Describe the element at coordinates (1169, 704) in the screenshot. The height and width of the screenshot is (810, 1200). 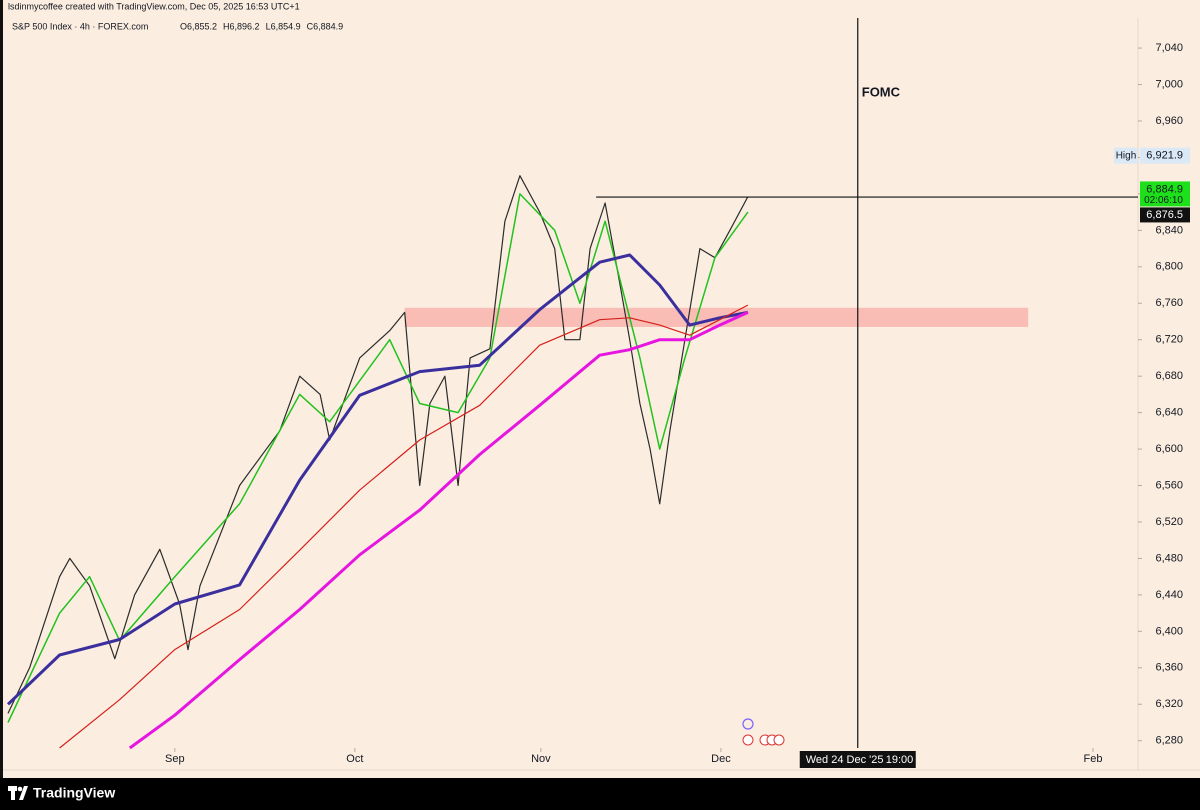
I see `y-tick-label: 6,320` at that location.